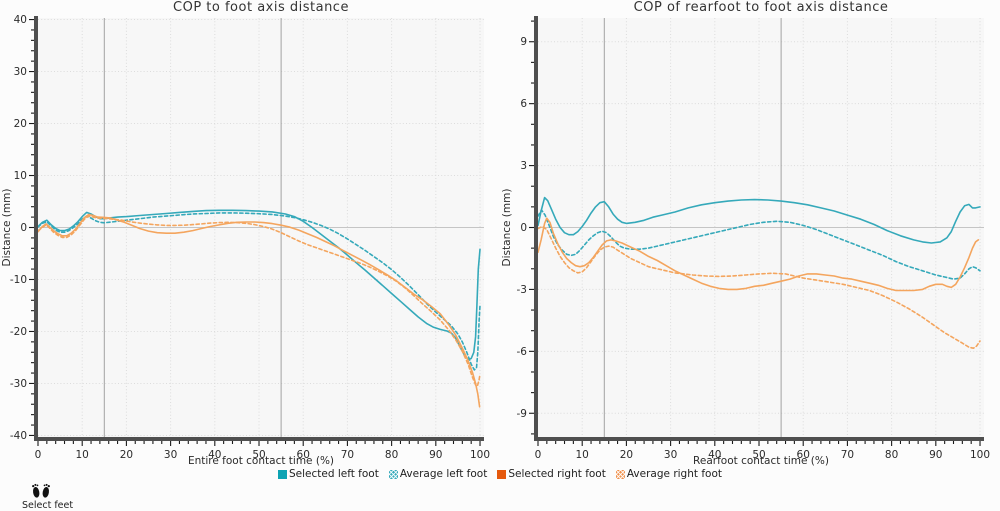  Describe the element at coordinates (674, 474) in the screenshot. I see `legend-label: Average right foot` at that location.